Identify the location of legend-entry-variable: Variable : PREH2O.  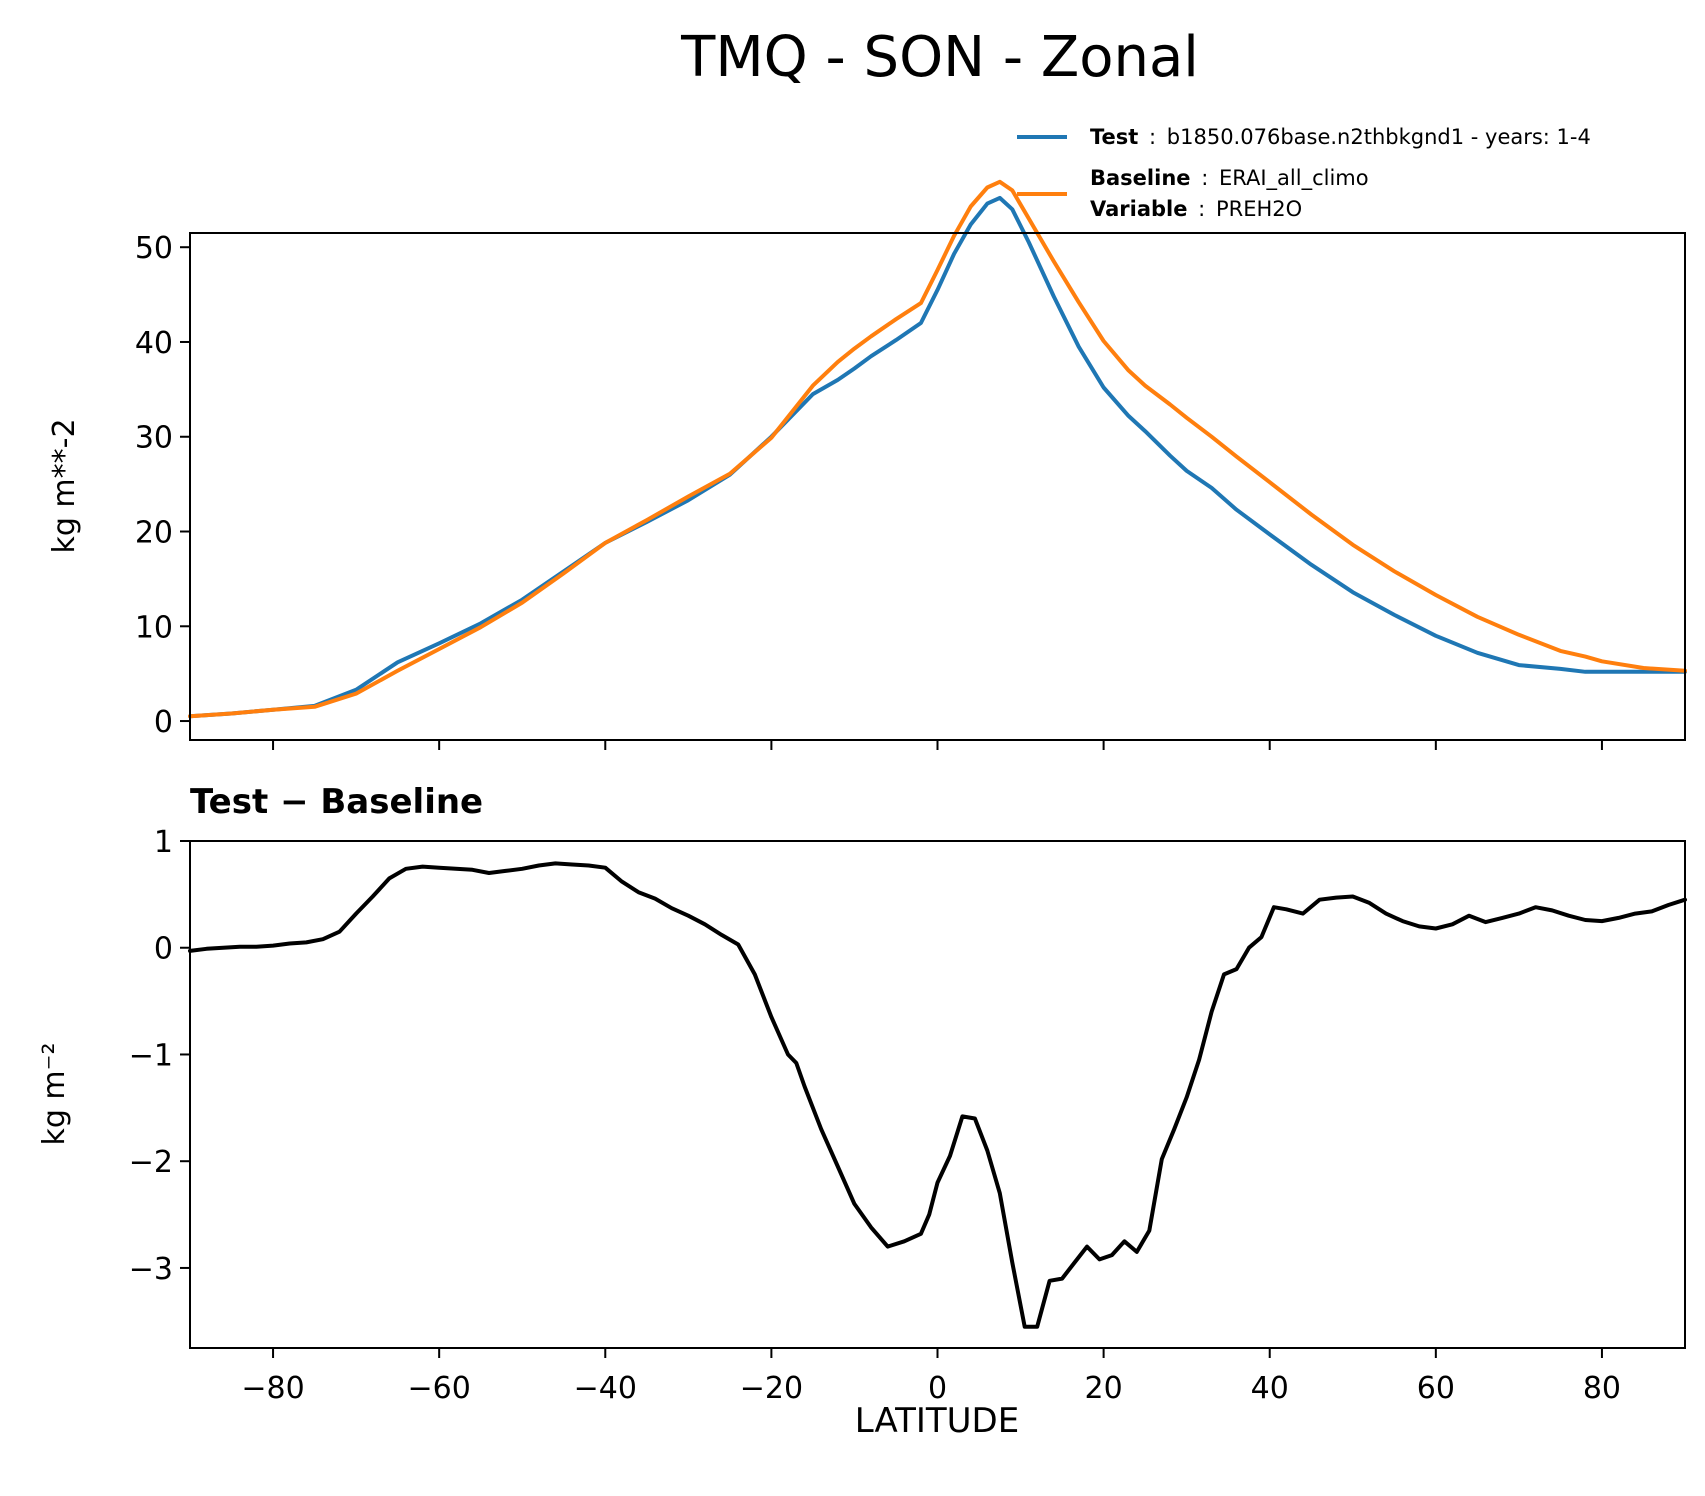
(1196, 209).